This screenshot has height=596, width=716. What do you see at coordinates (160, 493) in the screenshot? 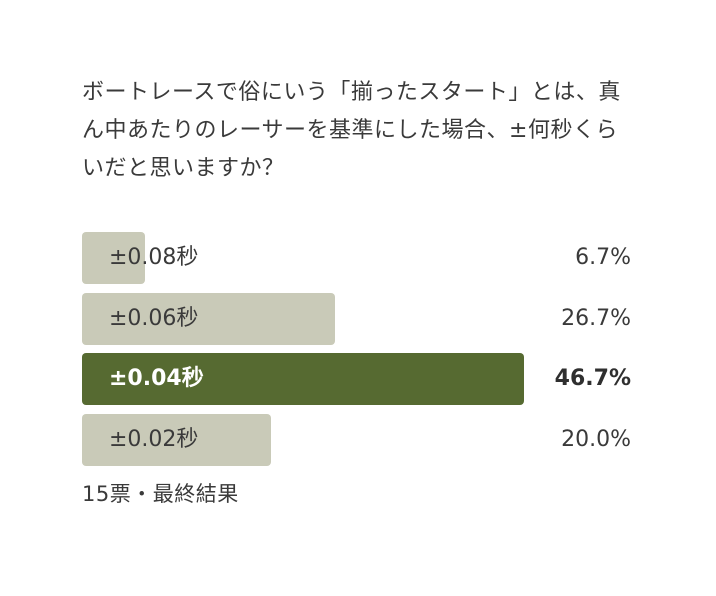
I see `poll-footer: 15票・最終結果` at bounding box center [160, 493].